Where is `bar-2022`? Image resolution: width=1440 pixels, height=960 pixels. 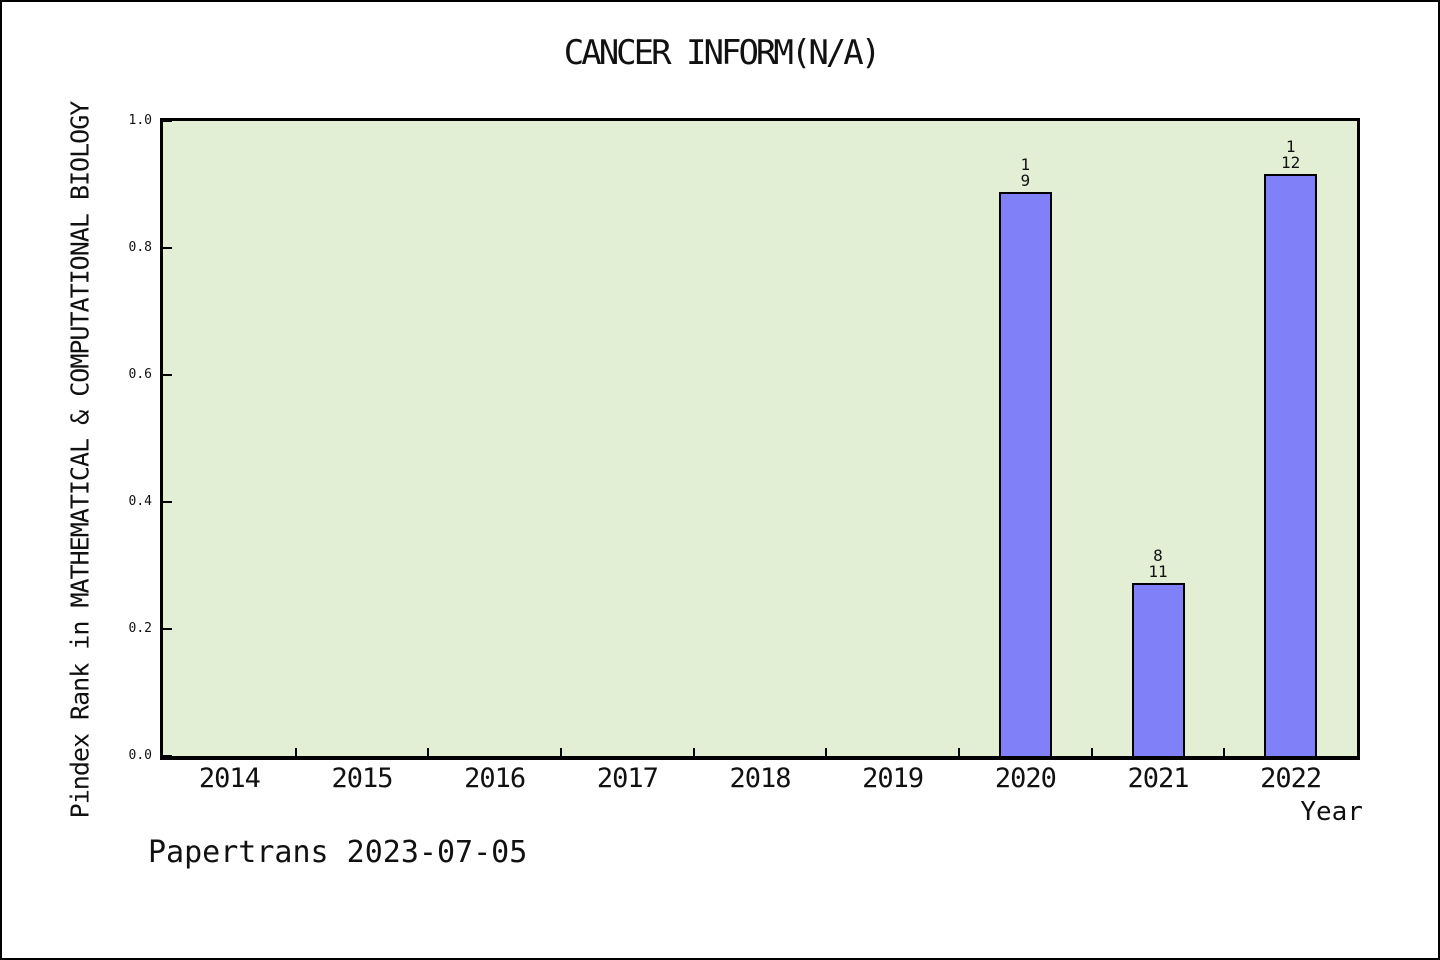 bar-2022 is located at coordinates (1291, 464).